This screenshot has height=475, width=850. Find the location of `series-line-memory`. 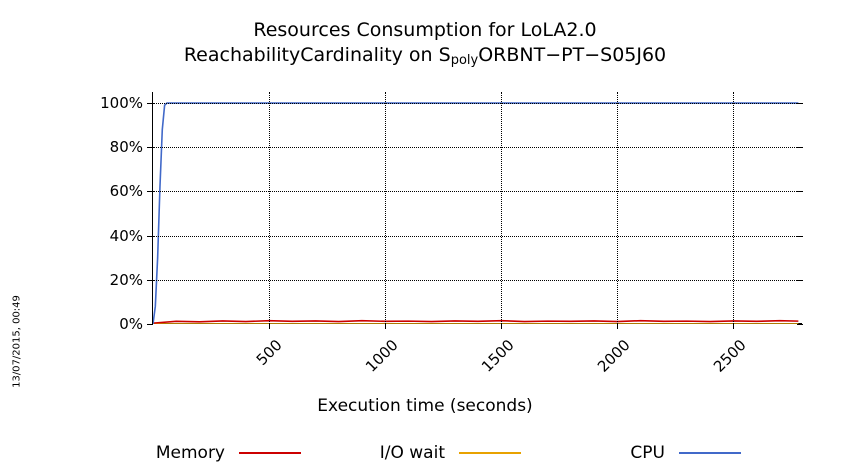

series-line-memory is located at coordinates (476, 321).